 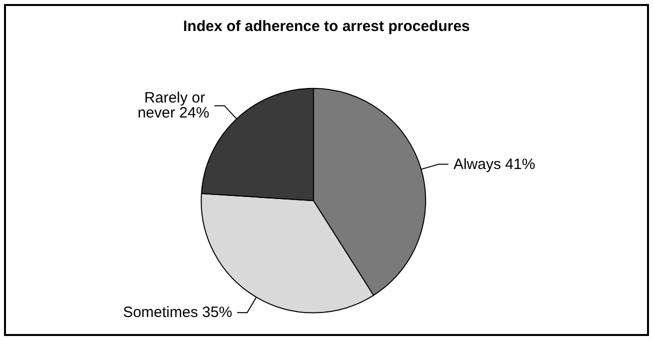 I want to click on chart-title: Index of adherence to arrest procedures, so click(x=326, y=26).